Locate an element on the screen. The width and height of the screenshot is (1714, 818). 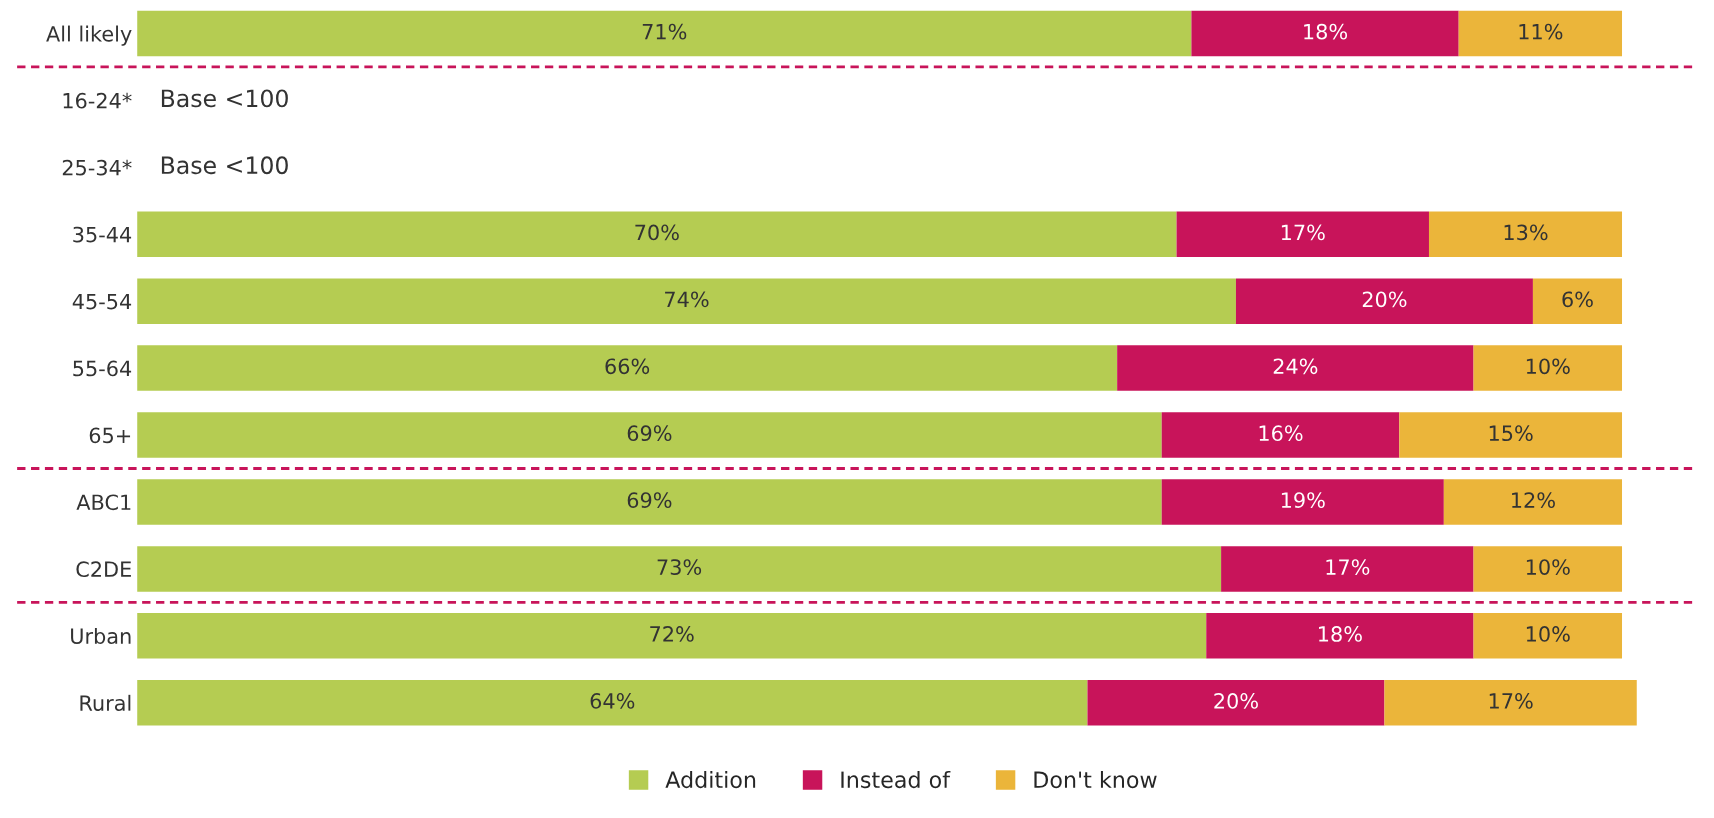
y-tick-label: All likely is located at coordinates (89, 35).